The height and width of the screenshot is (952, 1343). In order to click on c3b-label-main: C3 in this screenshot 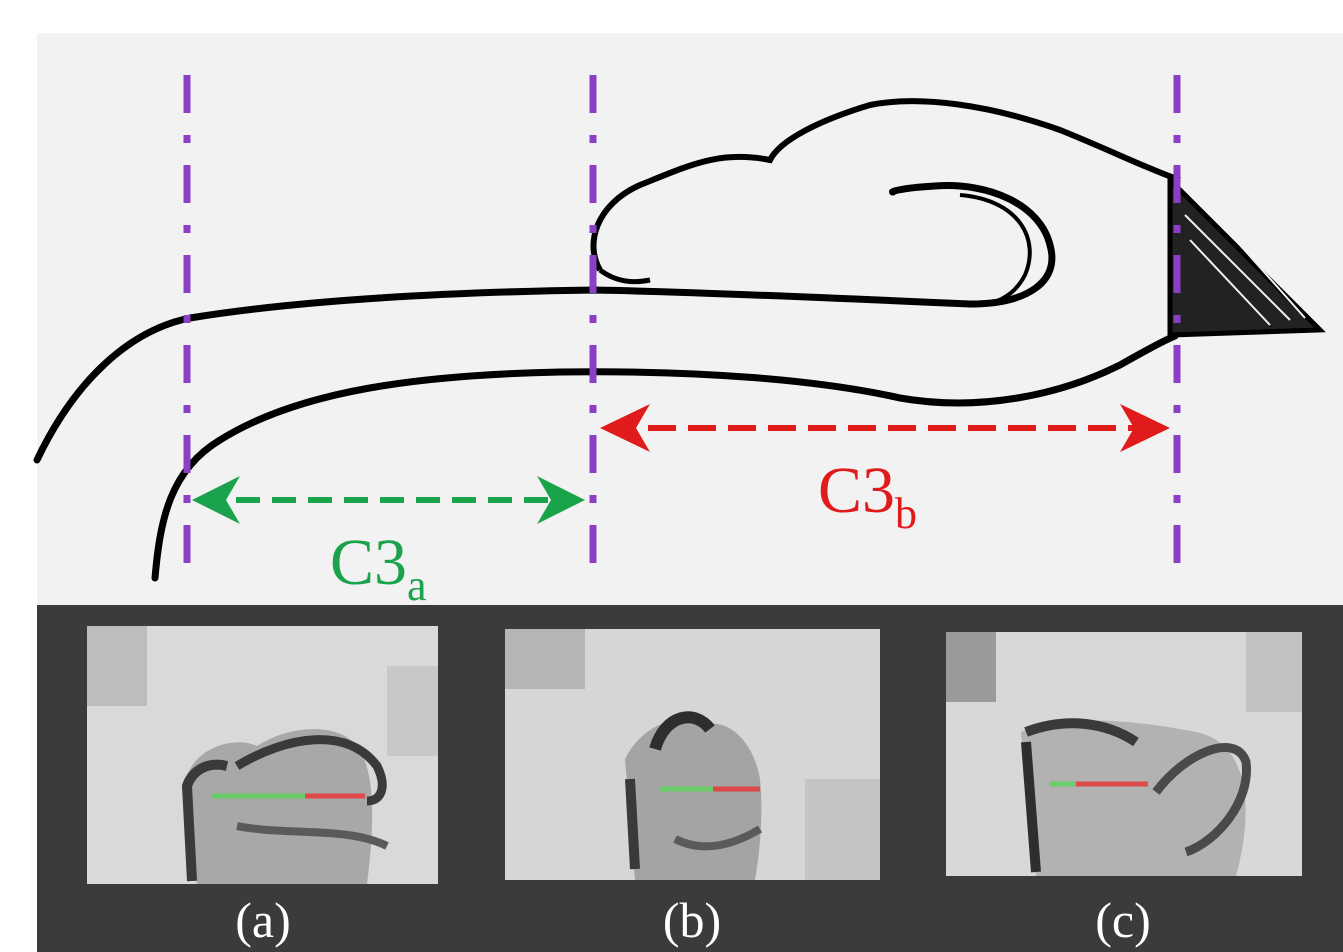, I will do `click(856, 490)`.